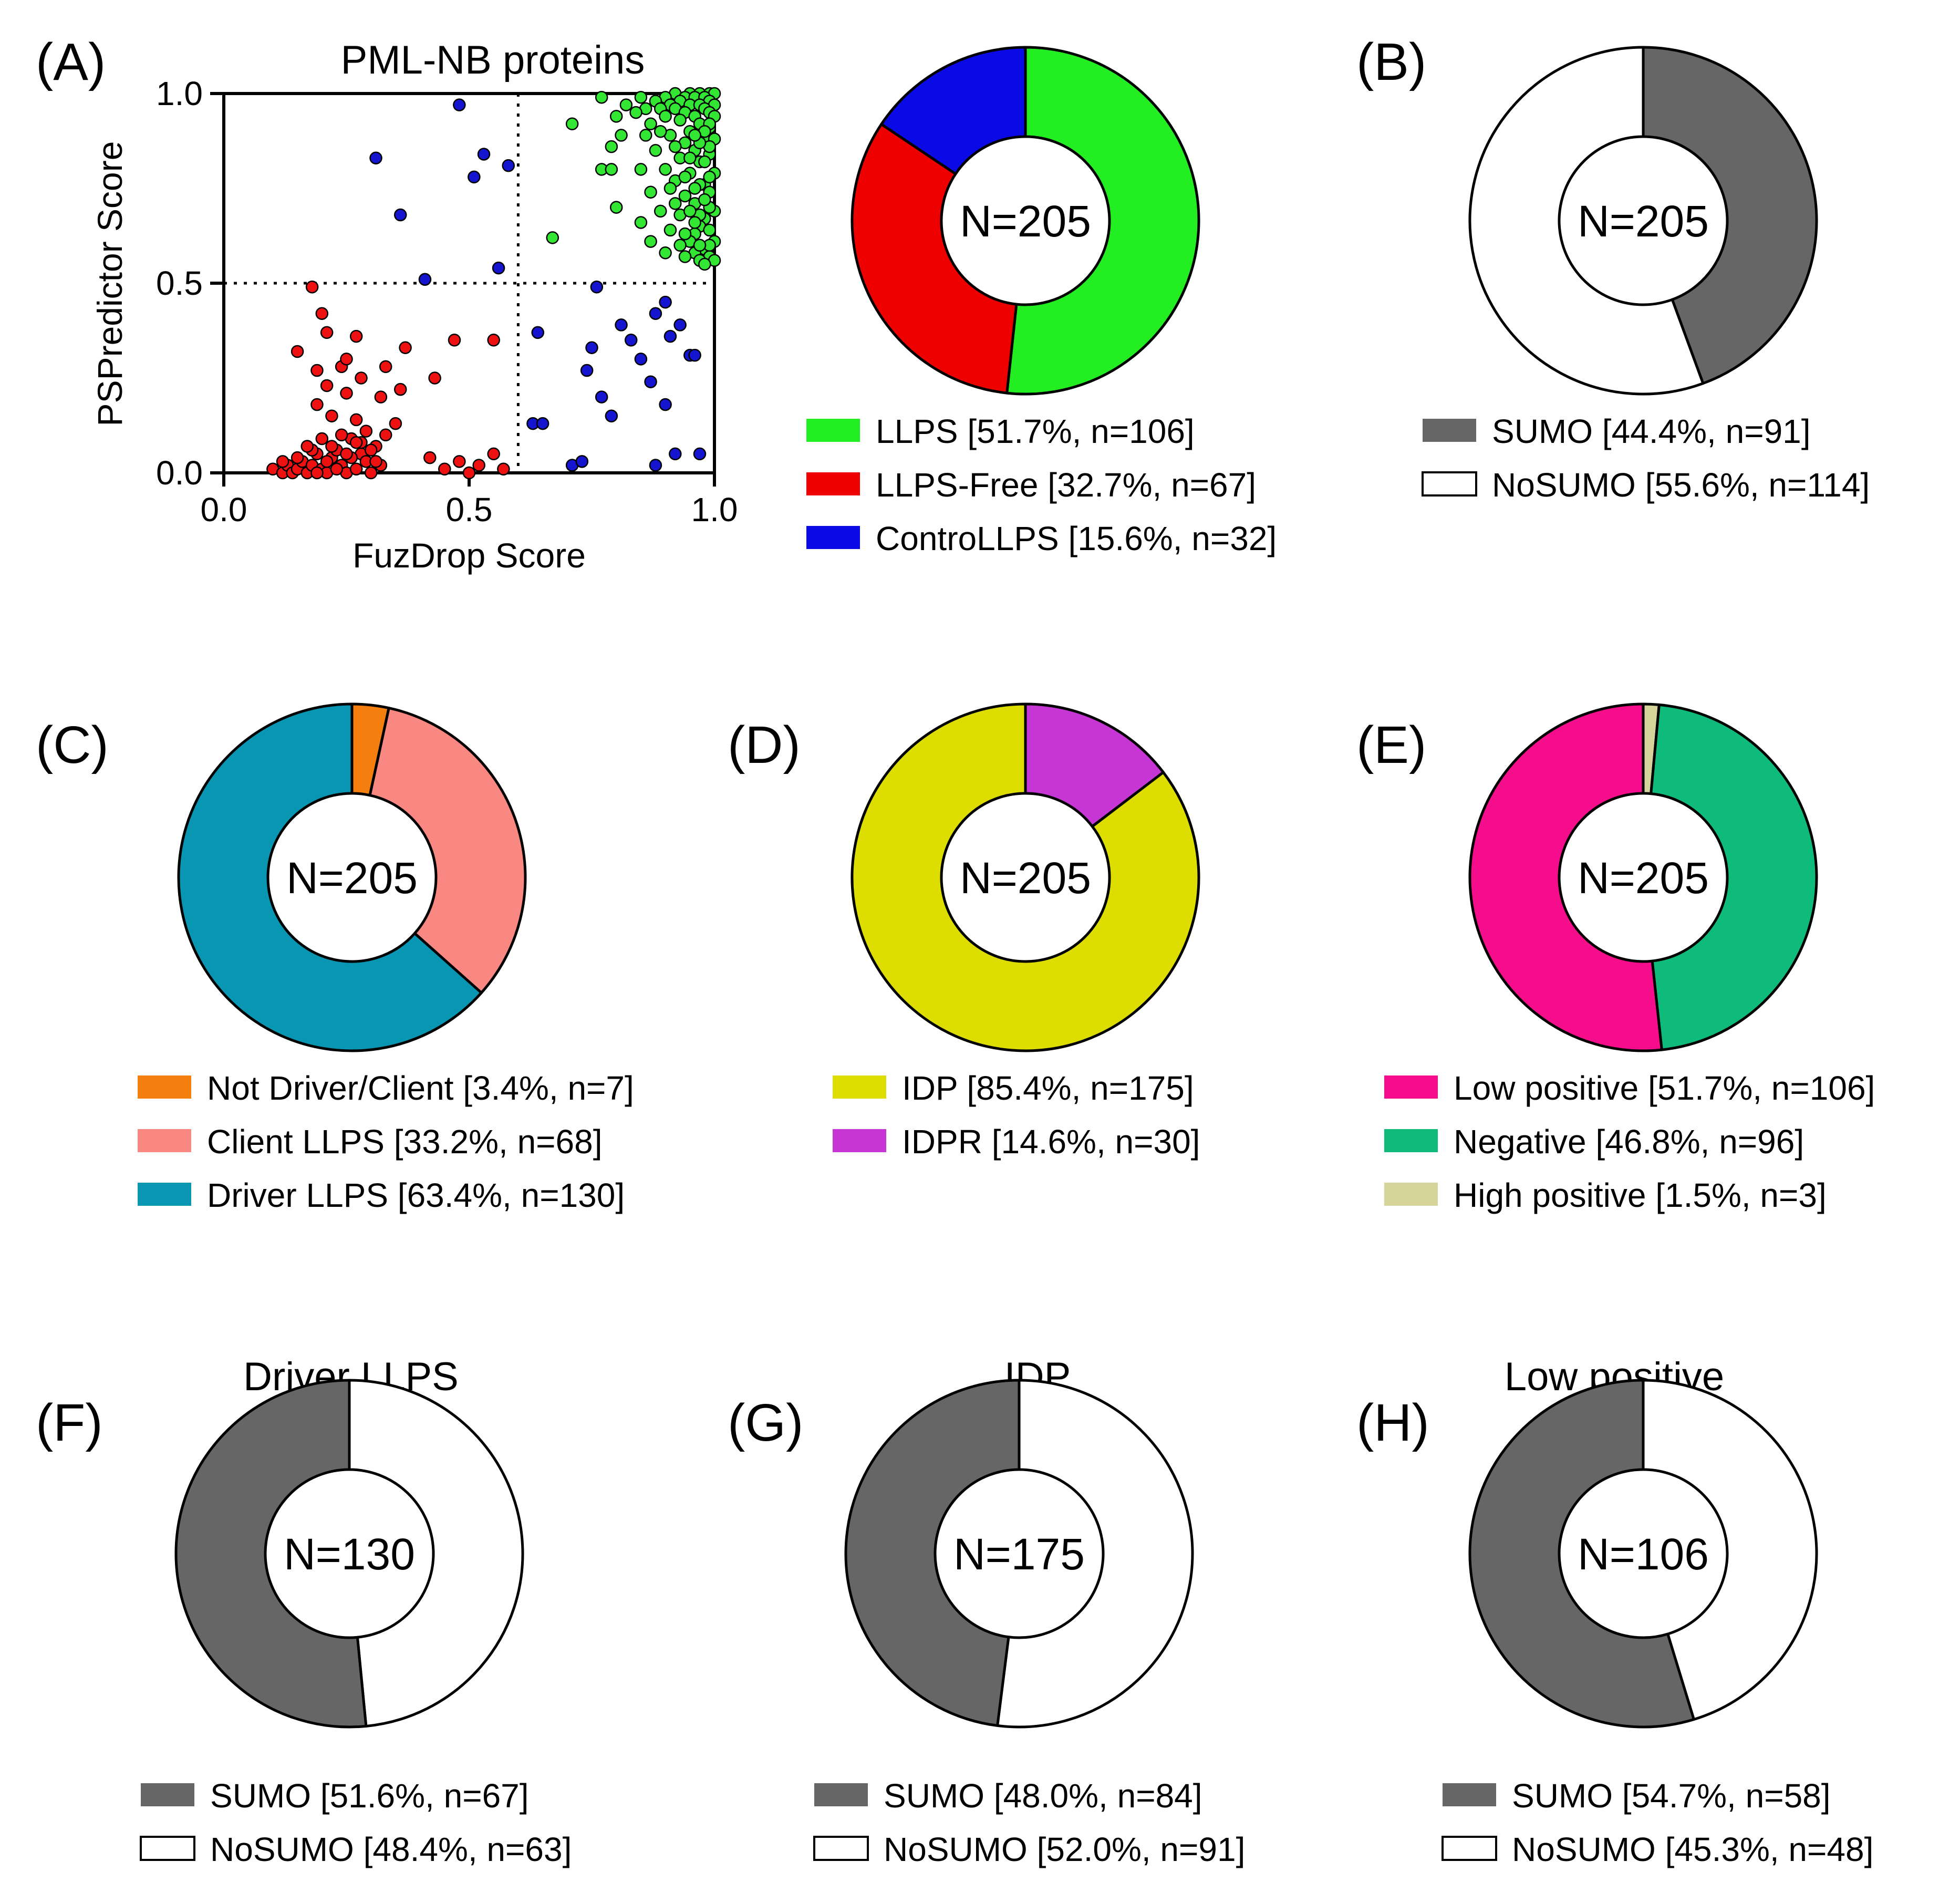  Describe the element at coordinates (1692, 1849) in the screenshot. I see `legend-label-nosumo: NoSUMO [45.3%, n=48]` at that location.